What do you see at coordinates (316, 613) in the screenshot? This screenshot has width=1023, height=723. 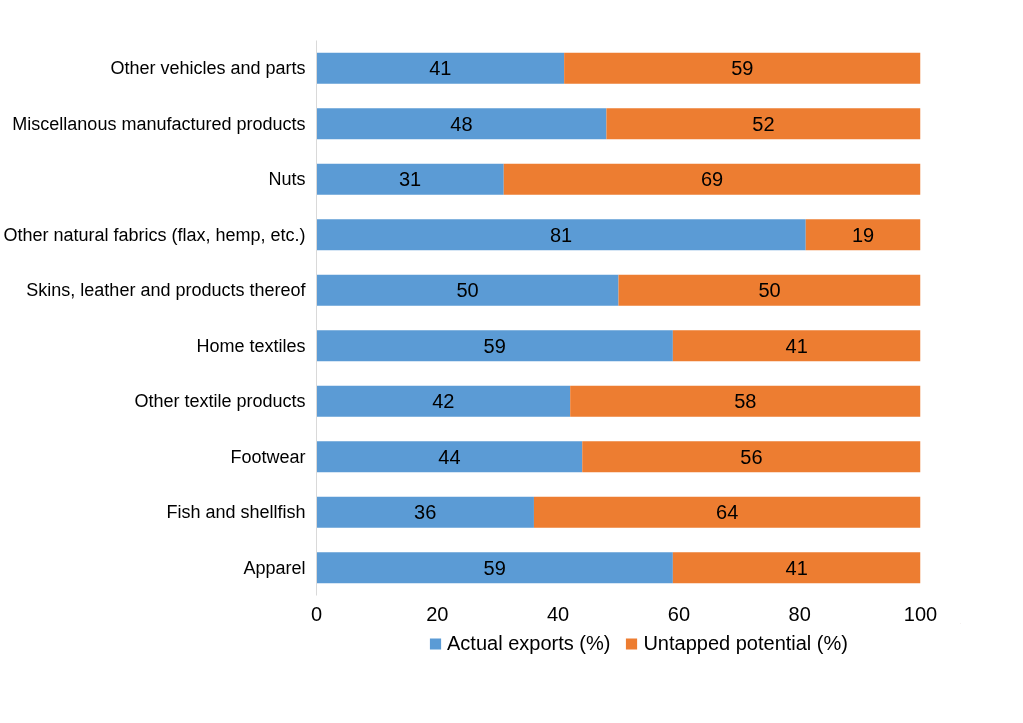 I see `x-tick-label: 0` at bounding box center [316, 613].